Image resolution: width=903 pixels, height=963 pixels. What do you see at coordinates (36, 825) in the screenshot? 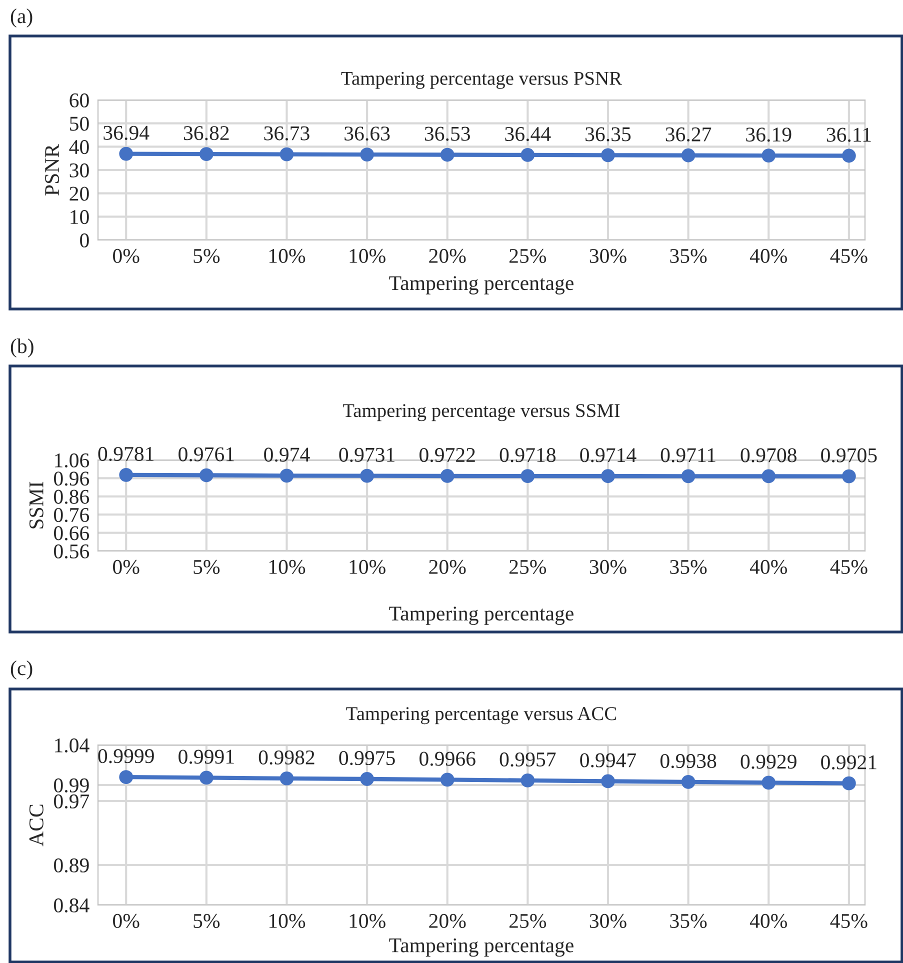
I see `y-axis-title: ACC` at bounding box center [36, 825].